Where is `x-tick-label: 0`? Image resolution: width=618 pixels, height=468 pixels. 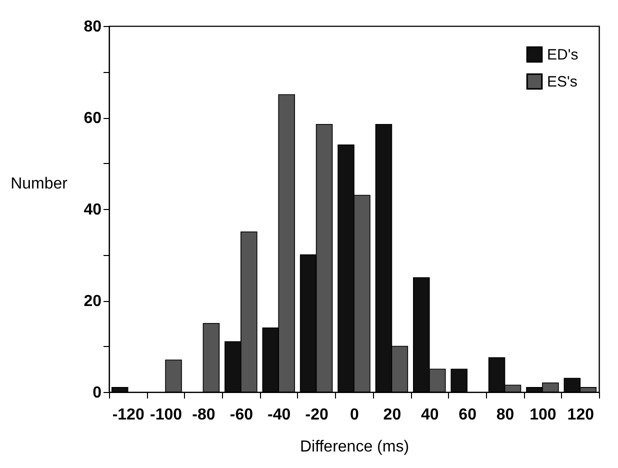
x-tick-label: 0 is located at coordinates (355, 415).